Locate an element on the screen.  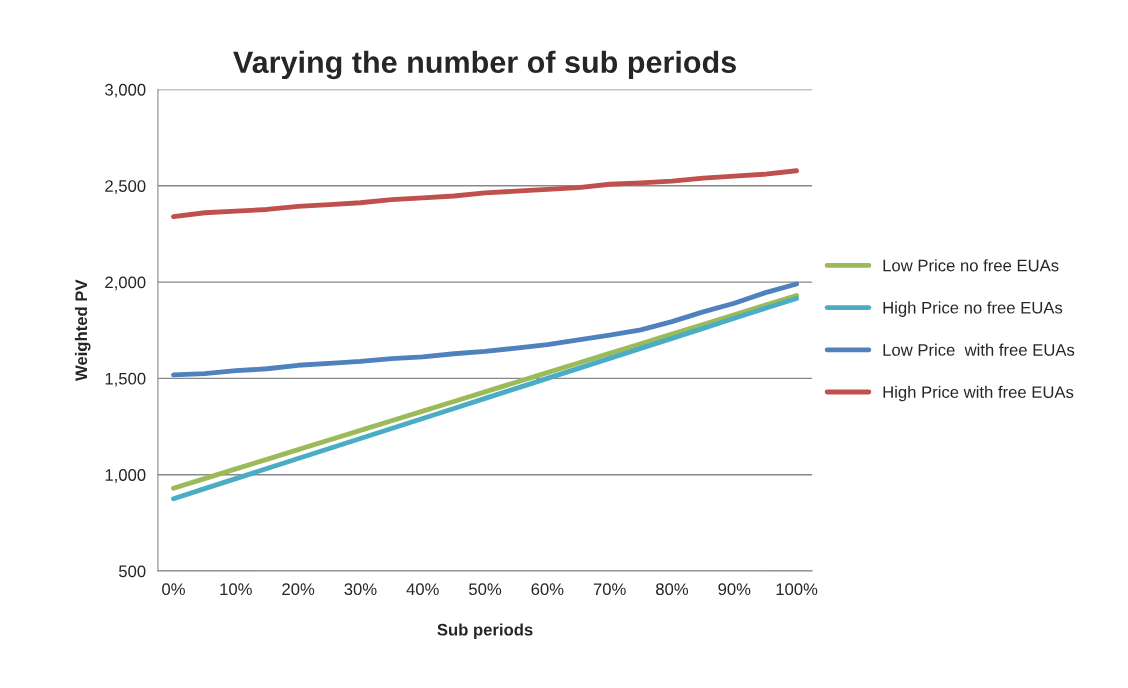
legend-label: High Price with free EUAs is located at coordinates (978, 393).